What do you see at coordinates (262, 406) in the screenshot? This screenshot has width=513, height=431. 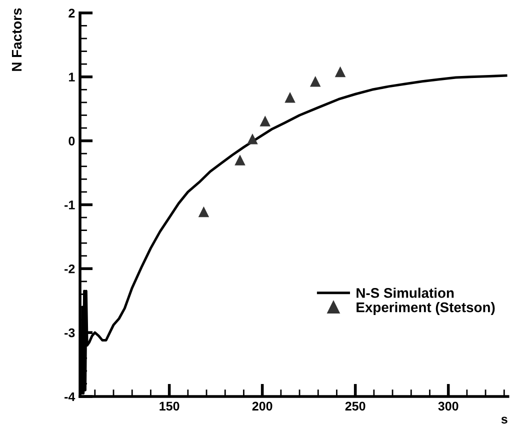 I see `x-tick-label: 200` at bounding box center [262, 406].